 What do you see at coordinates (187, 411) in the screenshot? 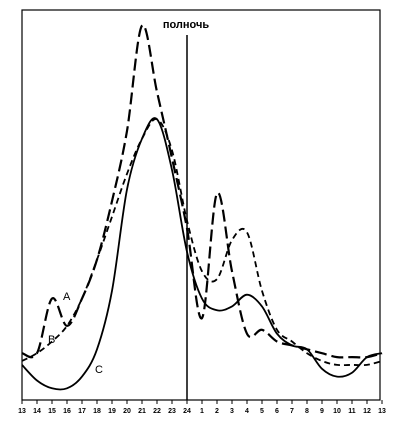
I see `x-tick-label: 24` at bounding box center [187, 411].